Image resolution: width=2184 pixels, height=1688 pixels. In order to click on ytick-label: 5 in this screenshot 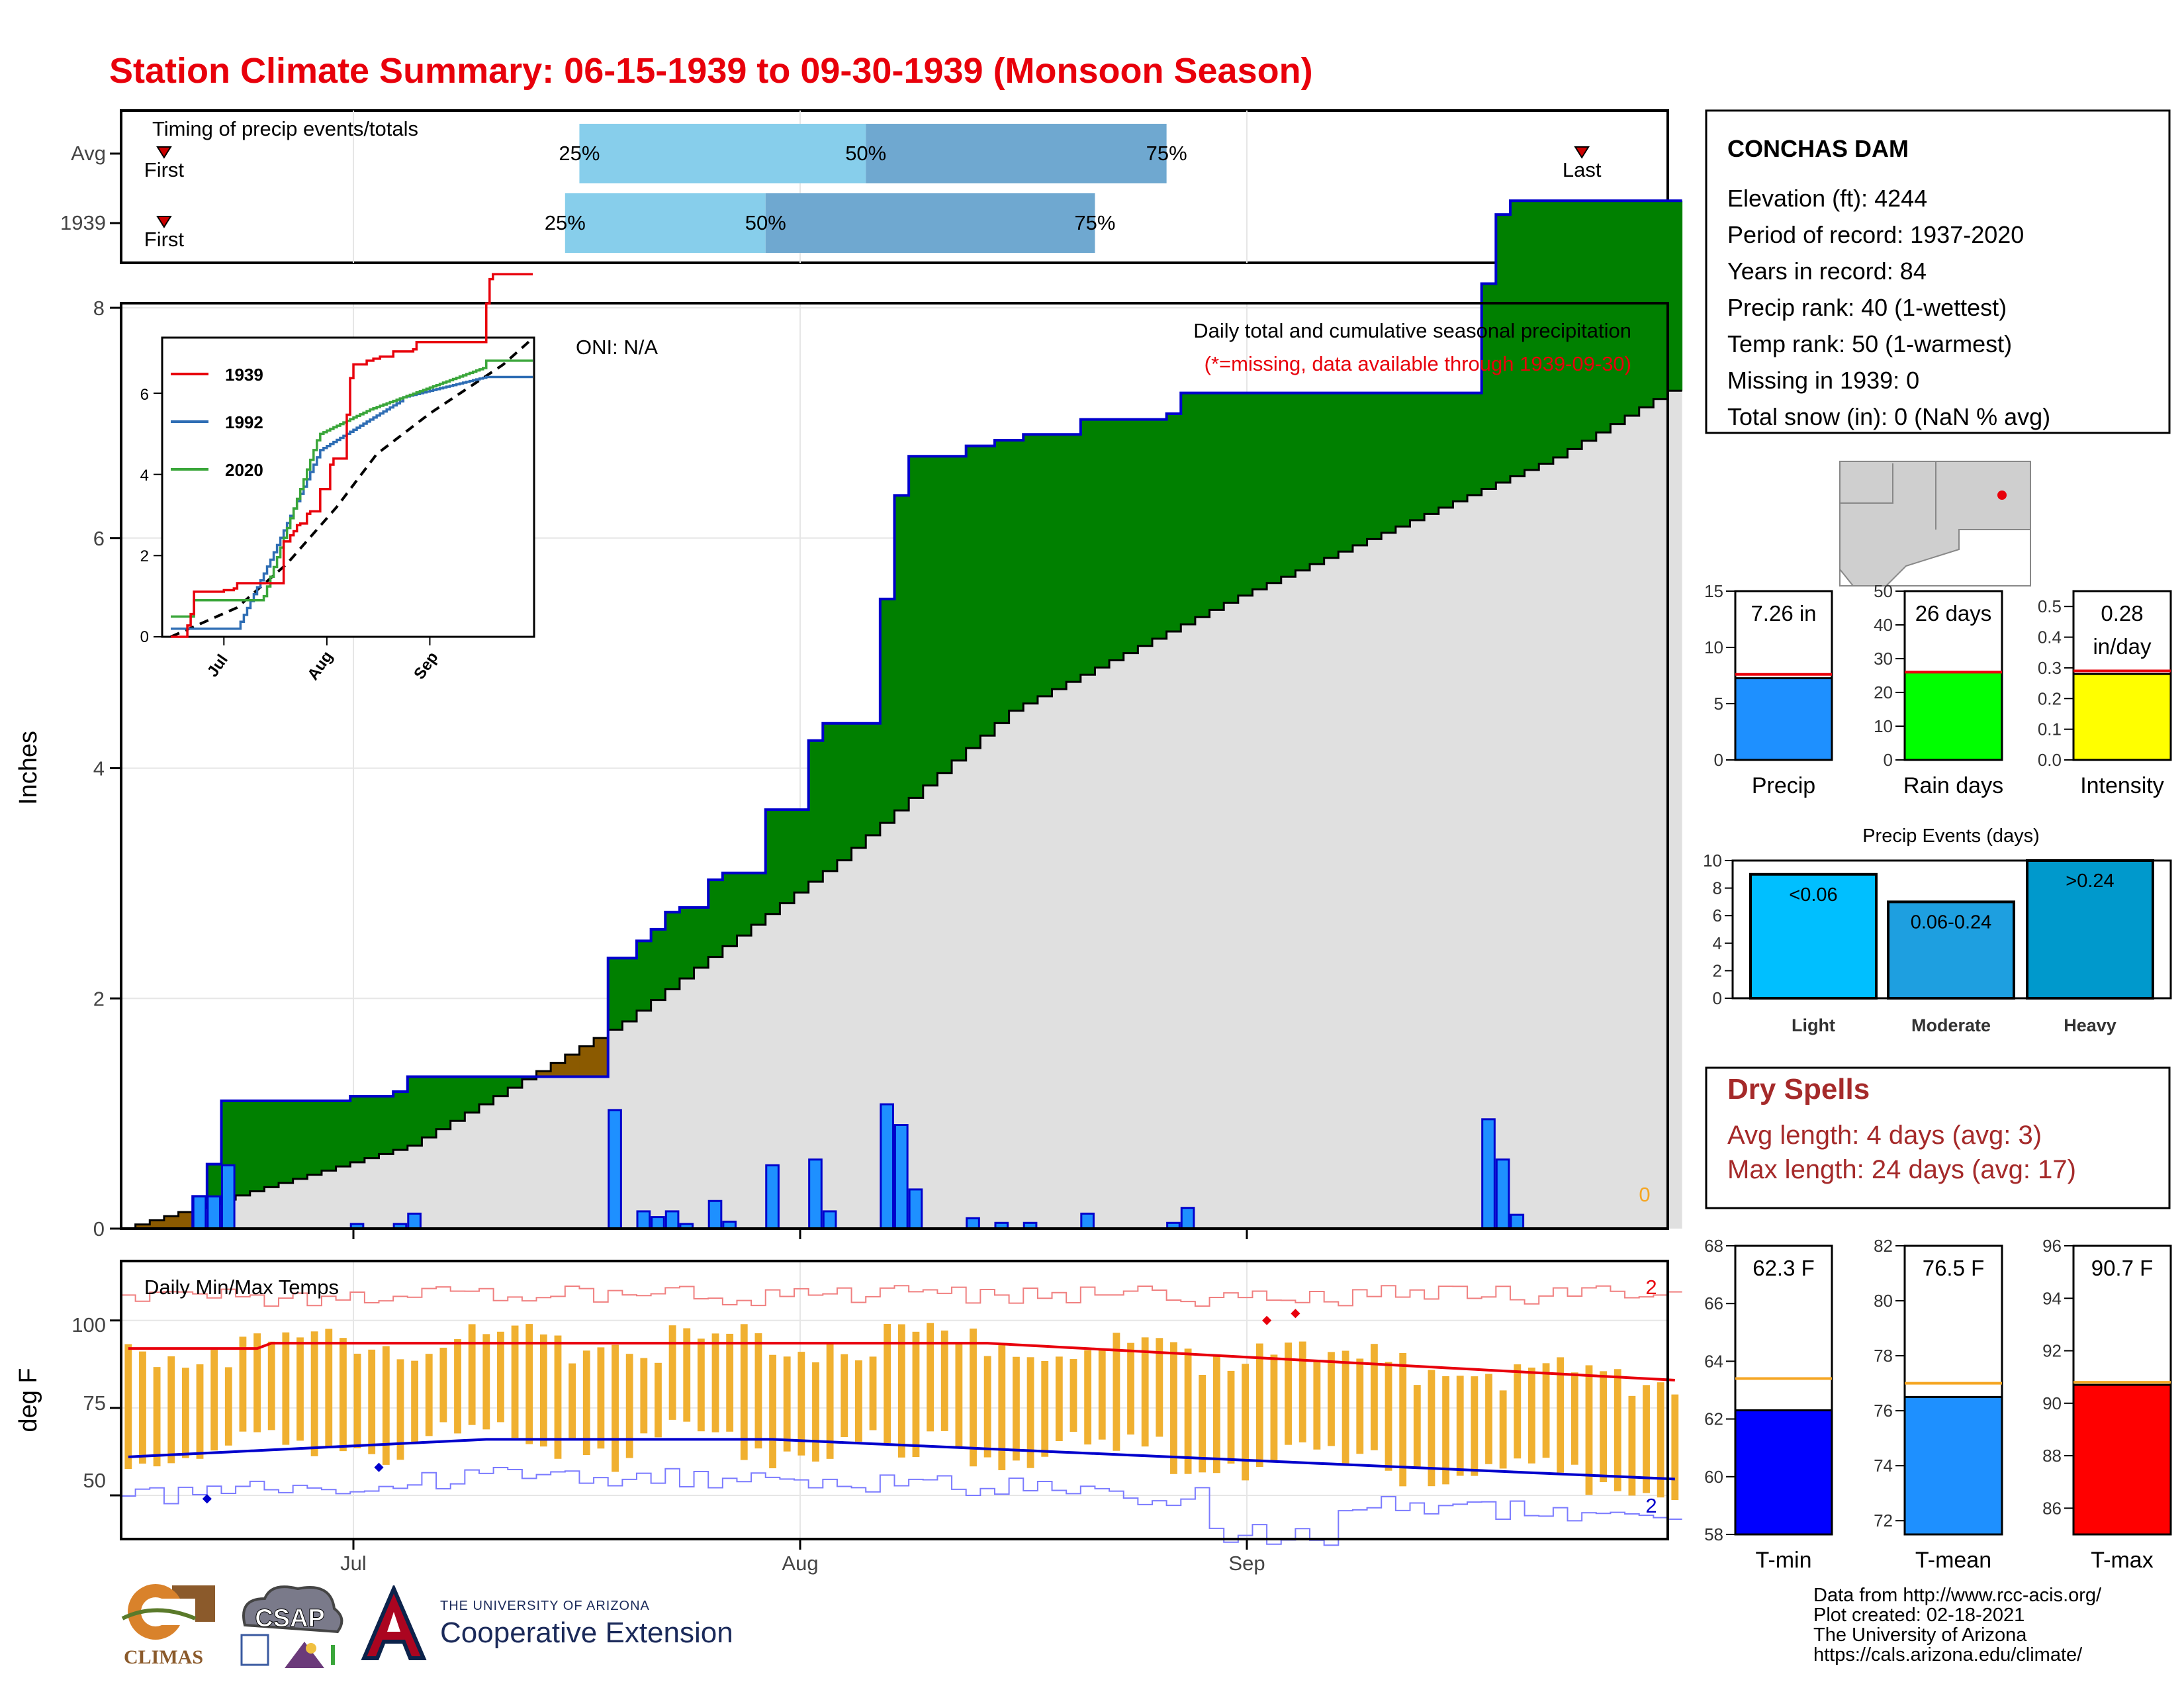, I will do `click(1718, 704)`.